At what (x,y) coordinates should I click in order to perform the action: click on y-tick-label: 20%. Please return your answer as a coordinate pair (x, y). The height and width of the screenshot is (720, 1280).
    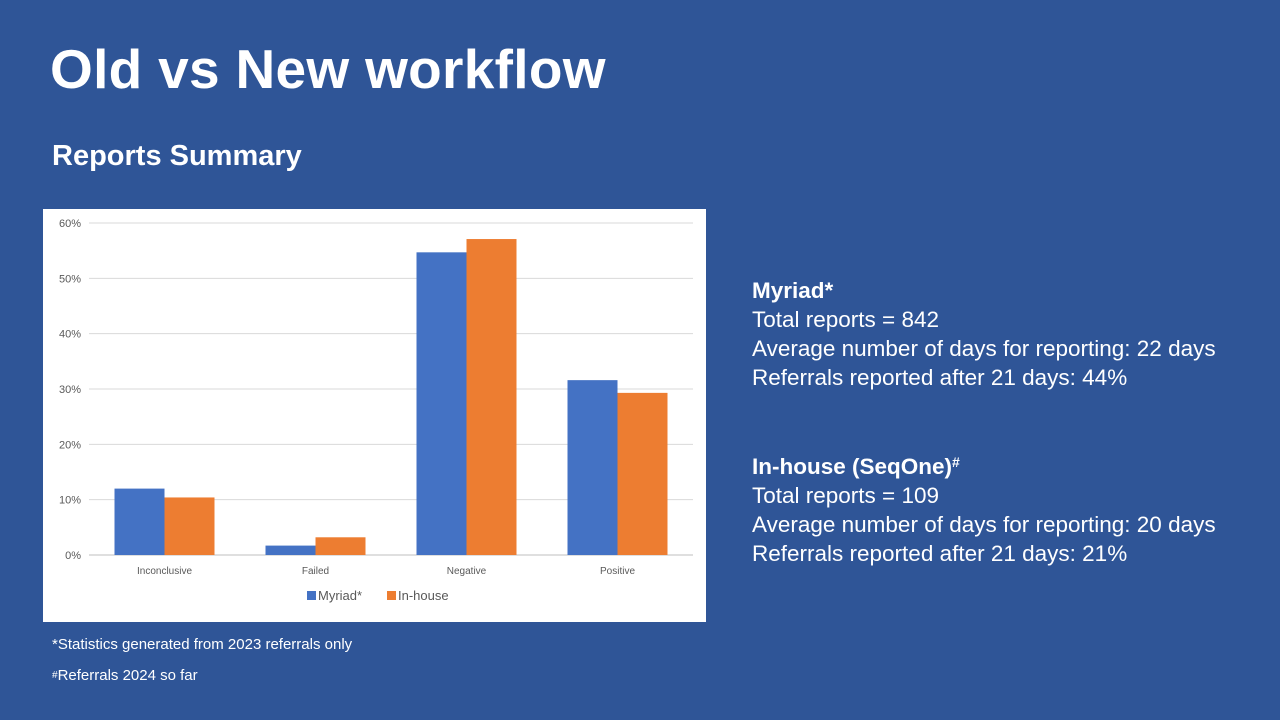
    Looking at the image, I should click on (70, 445).